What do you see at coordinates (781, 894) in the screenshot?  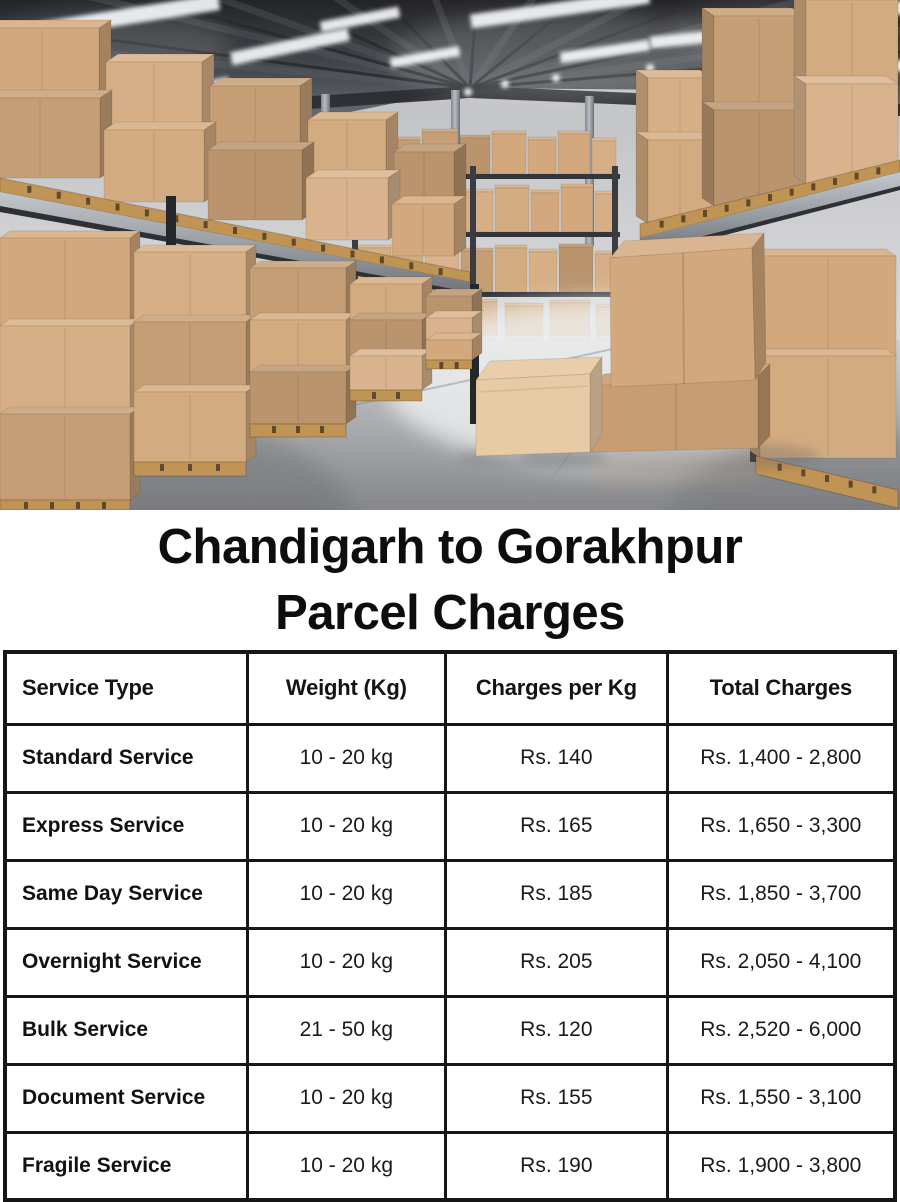 I see `cell-total-charges: Rs. 1,850 - 3,700` at bounding box center [781, 894].